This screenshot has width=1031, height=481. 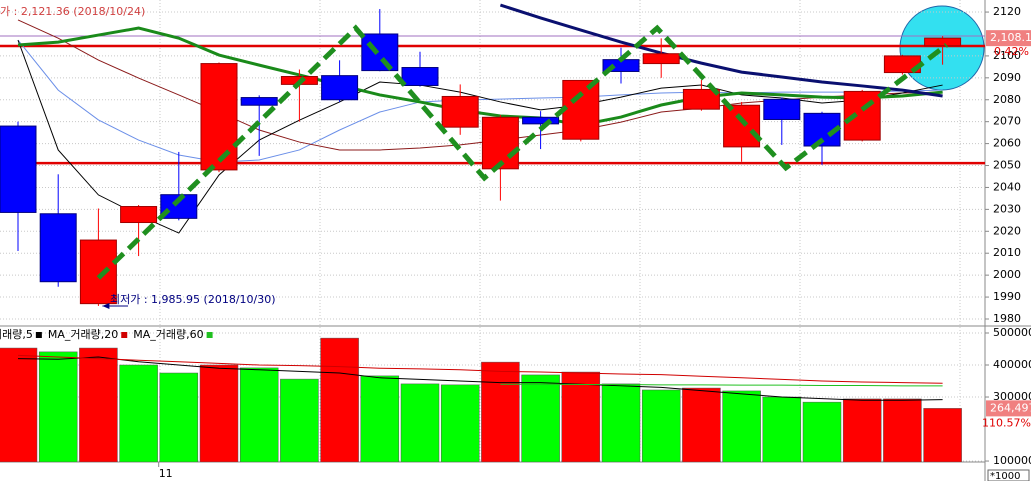 I want to click on y-tick-label: 100000, so click(x=1012, y=460).